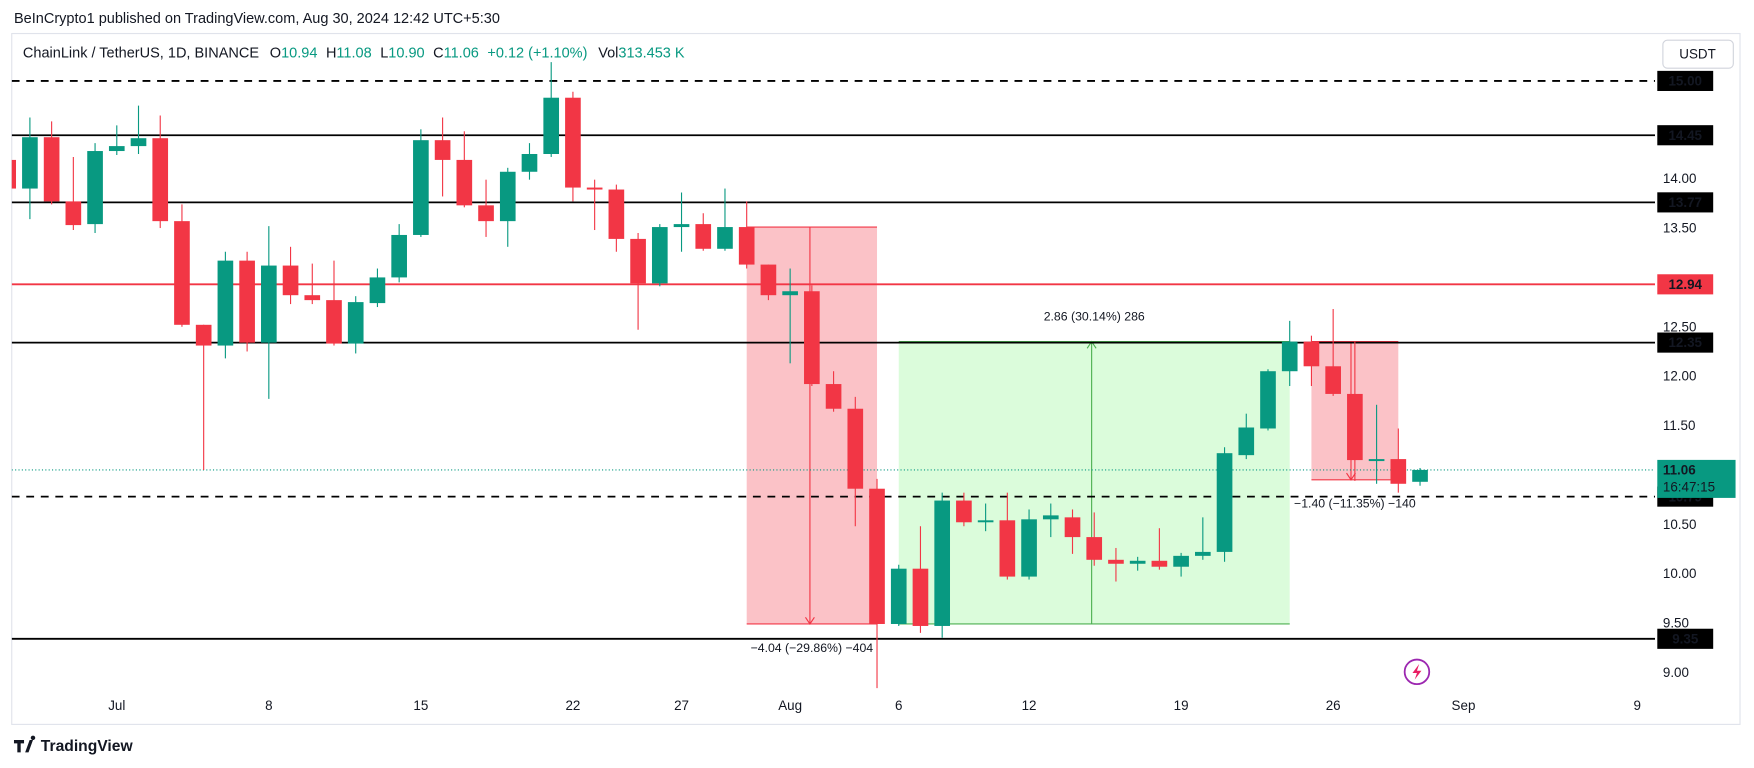 The image size is (1754, 768). I want to click on legend-key: C, so click(438, 54).